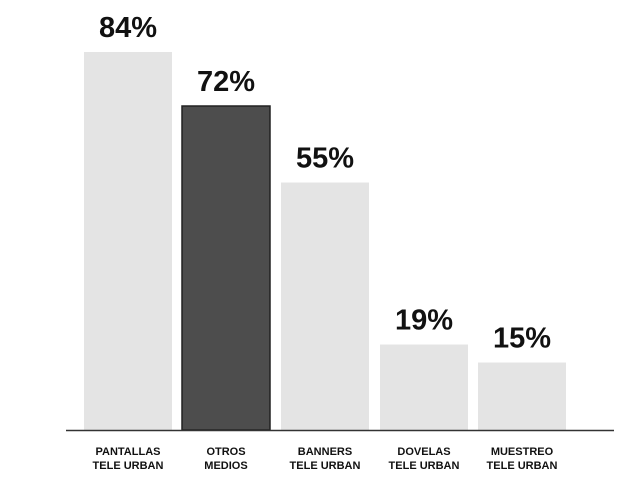 This screenshot has width=633, height=479. What do you see at coordinates (522, 452) in the screenshot?
I see `category-label-5-line-1: MUESTREO` at bounding box center [522, 452].